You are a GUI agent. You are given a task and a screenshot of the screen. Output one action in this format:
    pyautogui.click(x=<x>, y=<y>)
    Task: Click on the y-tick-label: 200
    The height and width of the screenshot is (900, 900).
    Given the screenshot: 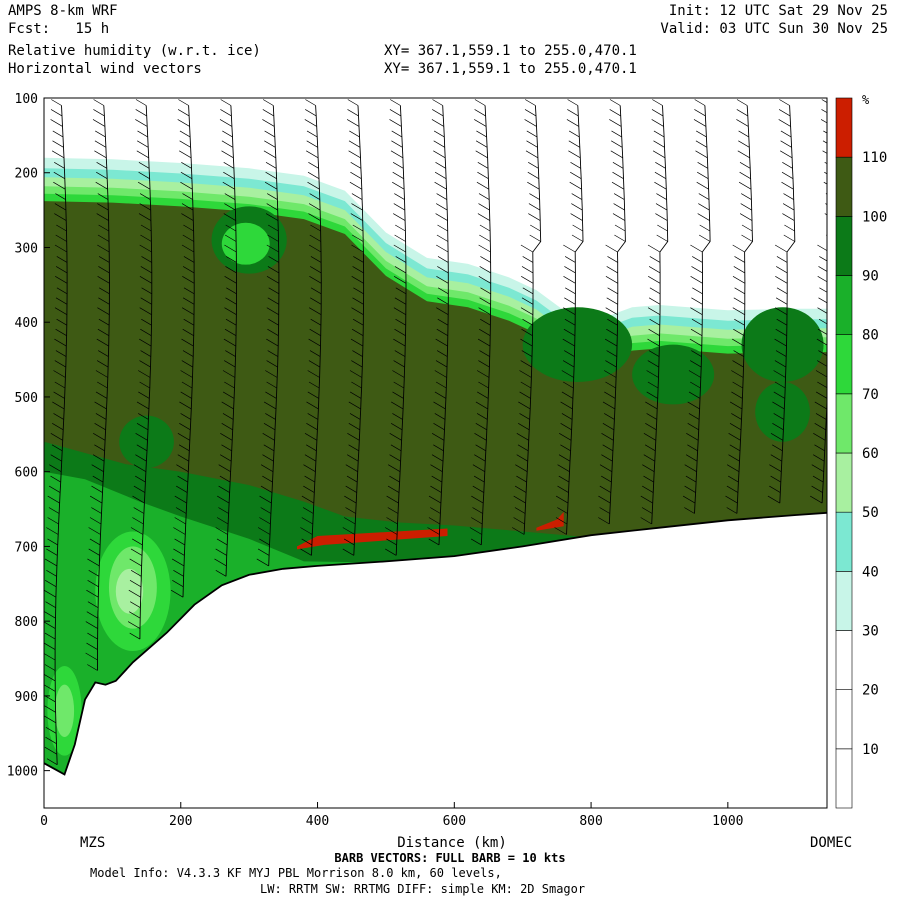 What is the action you would take?
    pyautogui.click(x=26, y=174)
    